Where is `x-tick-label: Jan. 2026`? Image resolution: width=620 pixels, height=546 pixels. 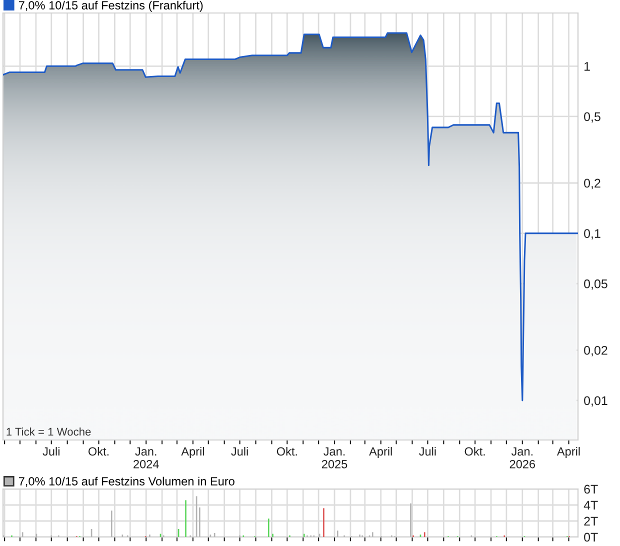
x-tick-label: Jan. 2026 is located at coordinates (523, 457).